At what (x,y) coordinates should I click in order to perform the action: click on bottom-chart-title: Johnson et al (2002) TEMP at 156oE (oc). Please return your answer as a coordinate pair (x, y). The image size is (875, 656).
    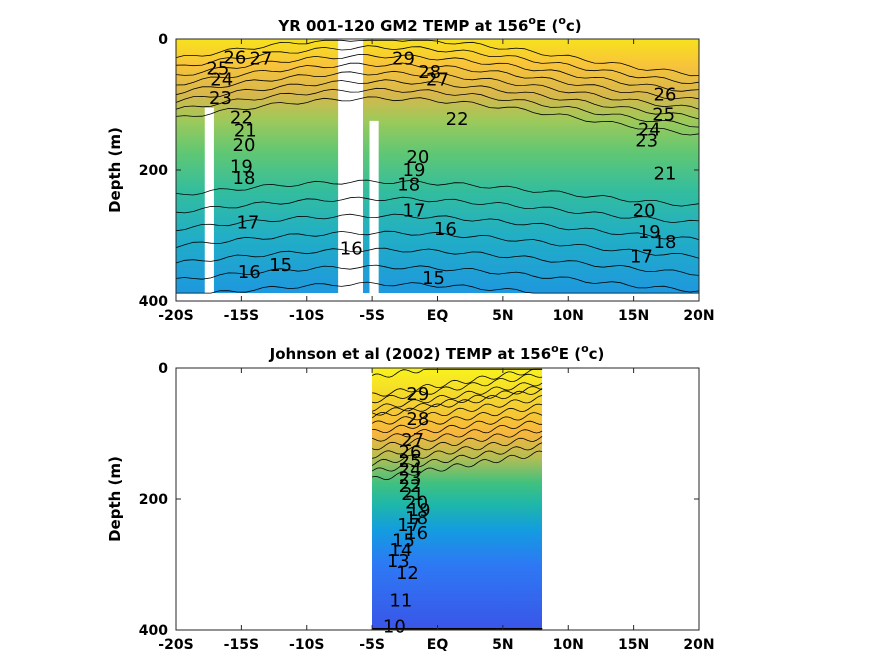
    Looking at the image, I should click on (437, 352).